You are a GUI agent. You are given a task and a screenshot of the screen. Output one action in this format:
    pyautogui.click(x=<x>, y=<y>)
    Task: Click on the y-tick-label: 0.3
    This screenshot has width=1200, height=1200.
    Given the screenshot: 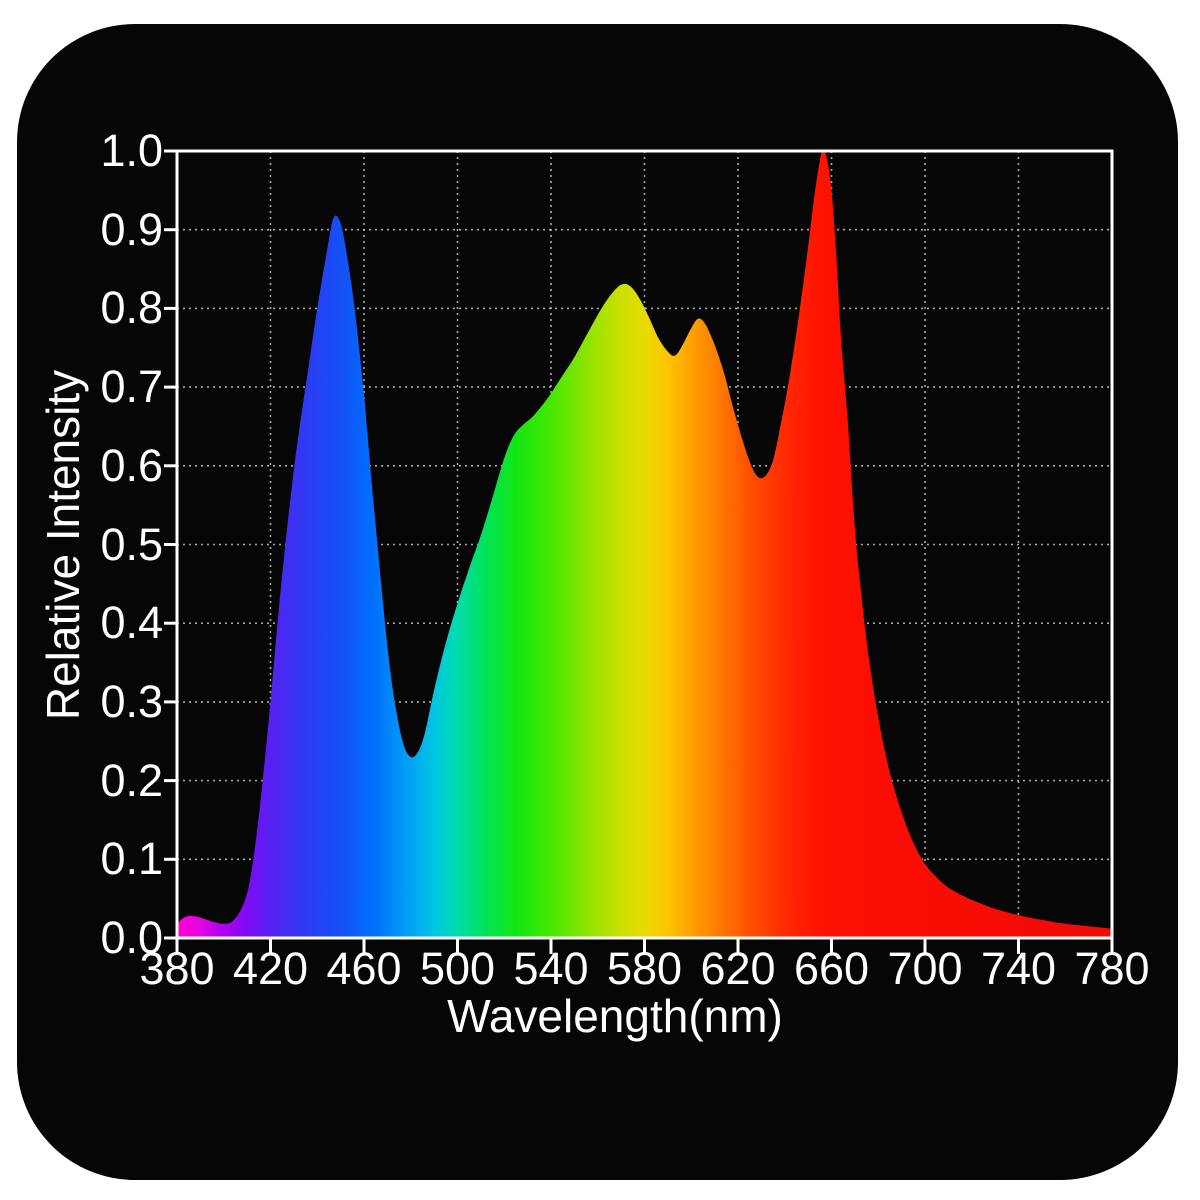 What is the action you would take?
    pyautogui.click(x=131, y=701)
    